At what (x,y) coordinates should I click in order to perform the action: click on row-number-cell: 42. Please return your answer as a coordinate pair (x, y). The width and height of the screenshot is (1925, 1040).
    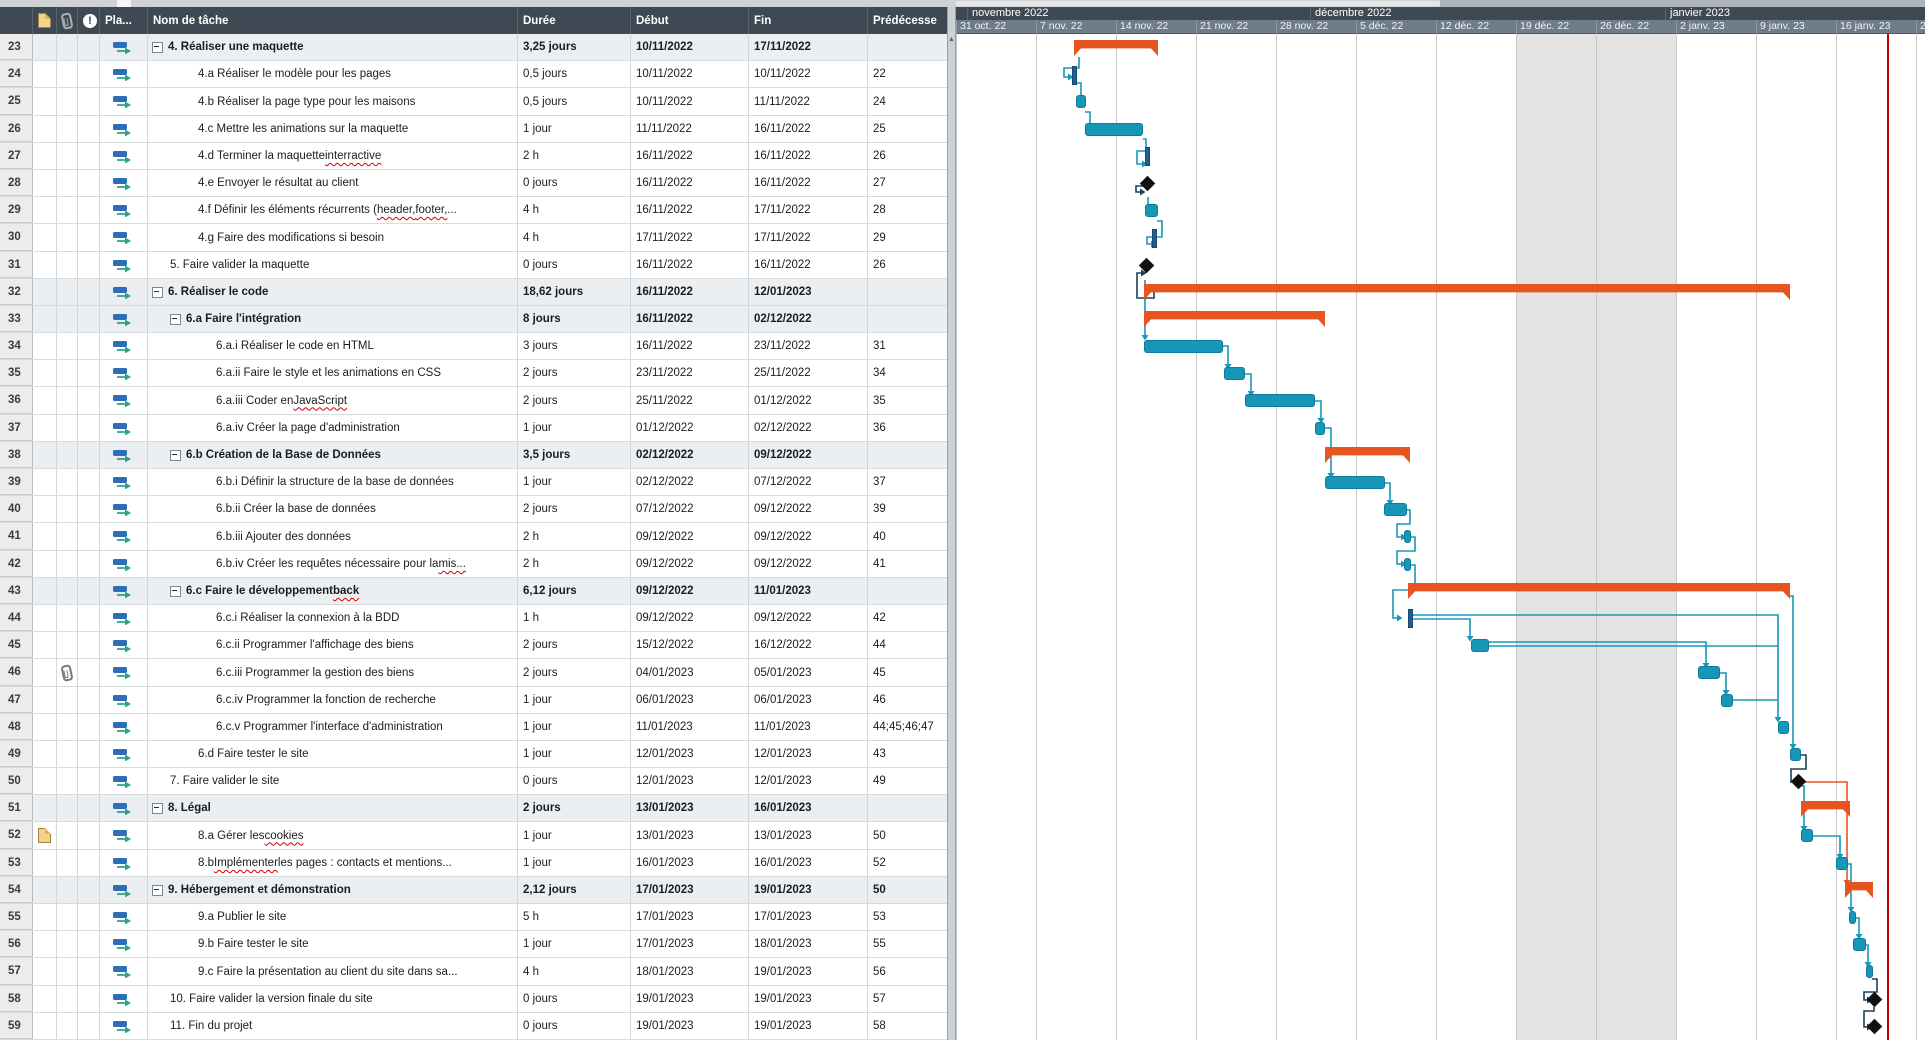
    Looking at the image, I should click on (16, 564).